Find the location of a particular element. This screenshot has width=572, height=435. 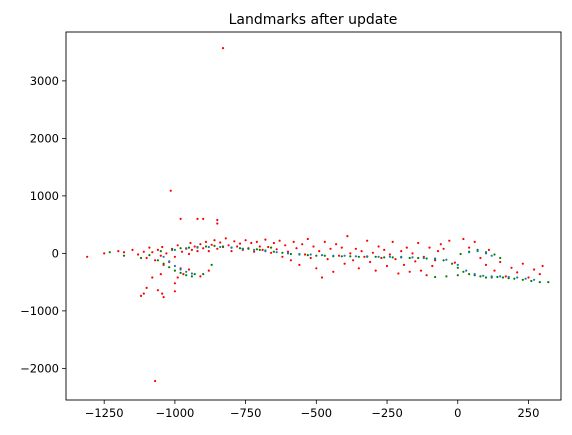

x-tick-label: −1000 is located at coordinates (174, 413).